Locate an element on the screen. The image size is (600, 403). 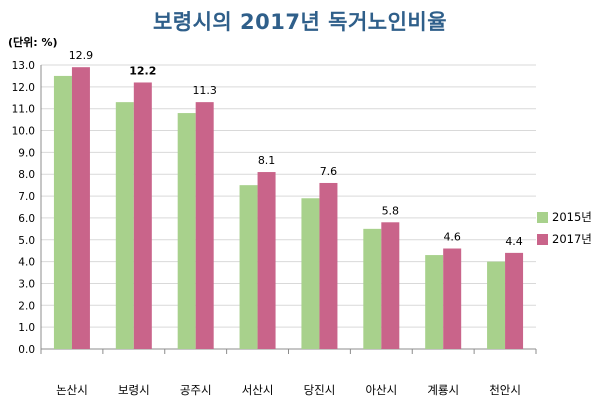
legend-swatch-2017 is located at coordinates (542, 239).